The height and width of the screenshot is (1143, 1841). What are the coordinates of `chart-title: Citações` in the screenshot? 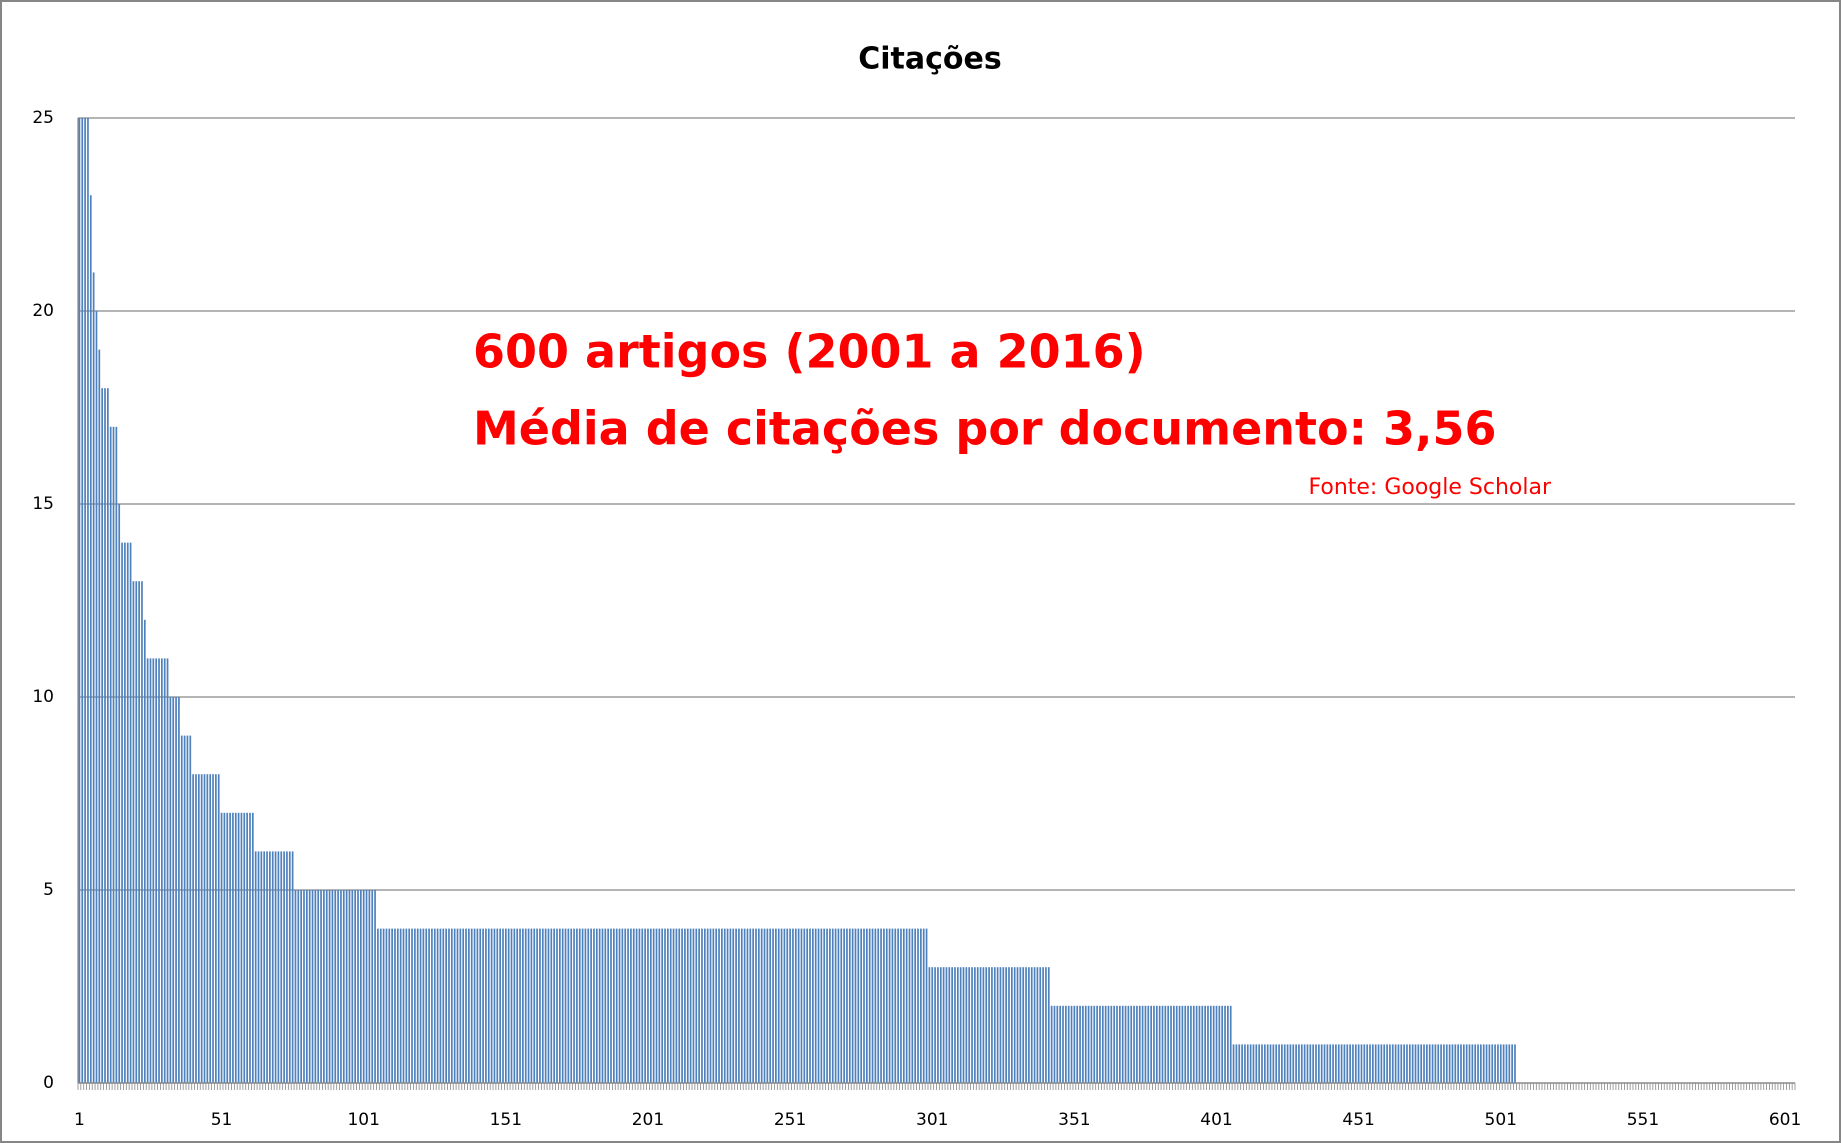 It's located at (929, 59).